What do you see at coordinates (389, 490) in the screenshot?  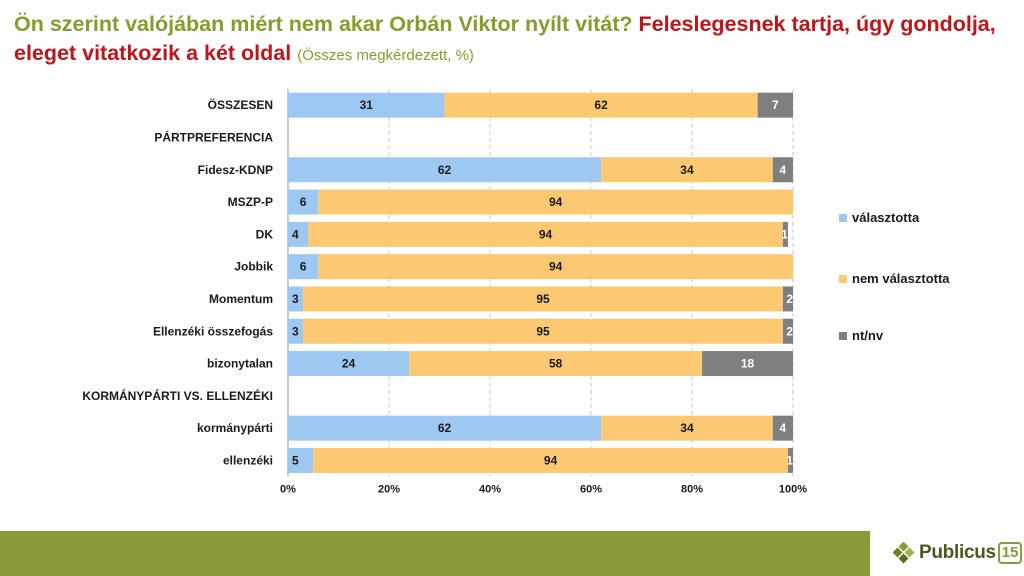 I see `x-tick-label: 20%` at bounding box center [389, 490].